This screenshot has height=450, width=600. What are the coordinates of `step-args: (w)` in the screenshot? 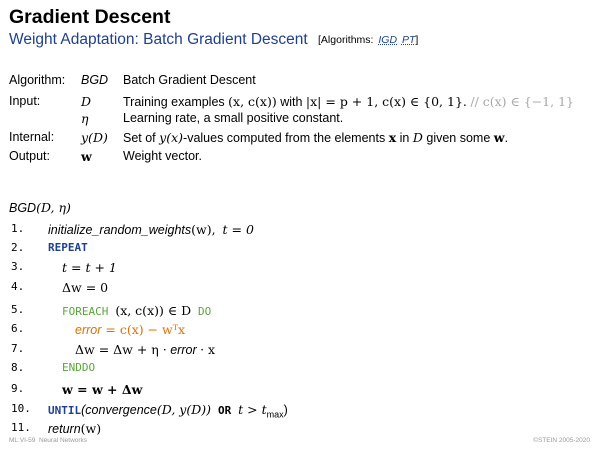 It's located at (91, 428).